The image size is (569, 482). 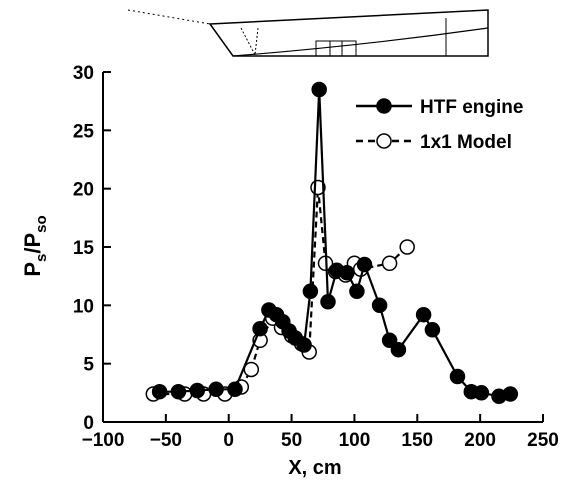 What do you see at coordinates (308, 33) in the screenshot?
I see `engine-schematic-diagram` at bounding box center [308, 33].